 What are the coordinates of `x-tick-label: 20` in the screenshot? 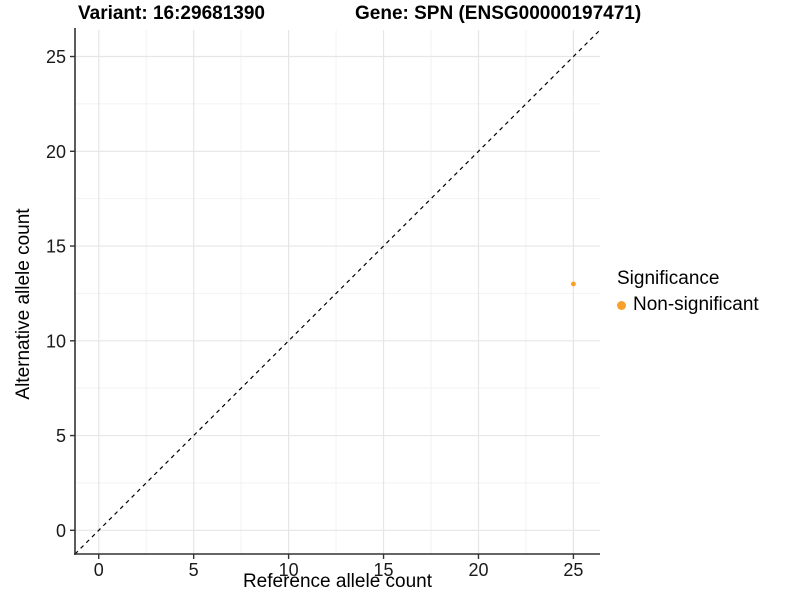 It's located at (478, 570).